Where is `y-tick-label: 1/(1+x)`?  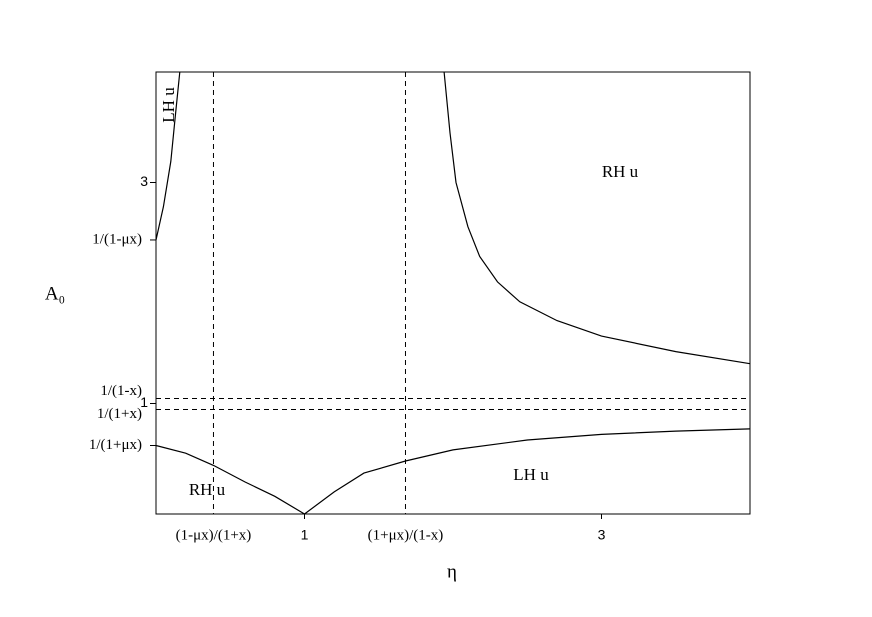
y-tick-label: 1/(1+x) is located at coordinates (119, 414).